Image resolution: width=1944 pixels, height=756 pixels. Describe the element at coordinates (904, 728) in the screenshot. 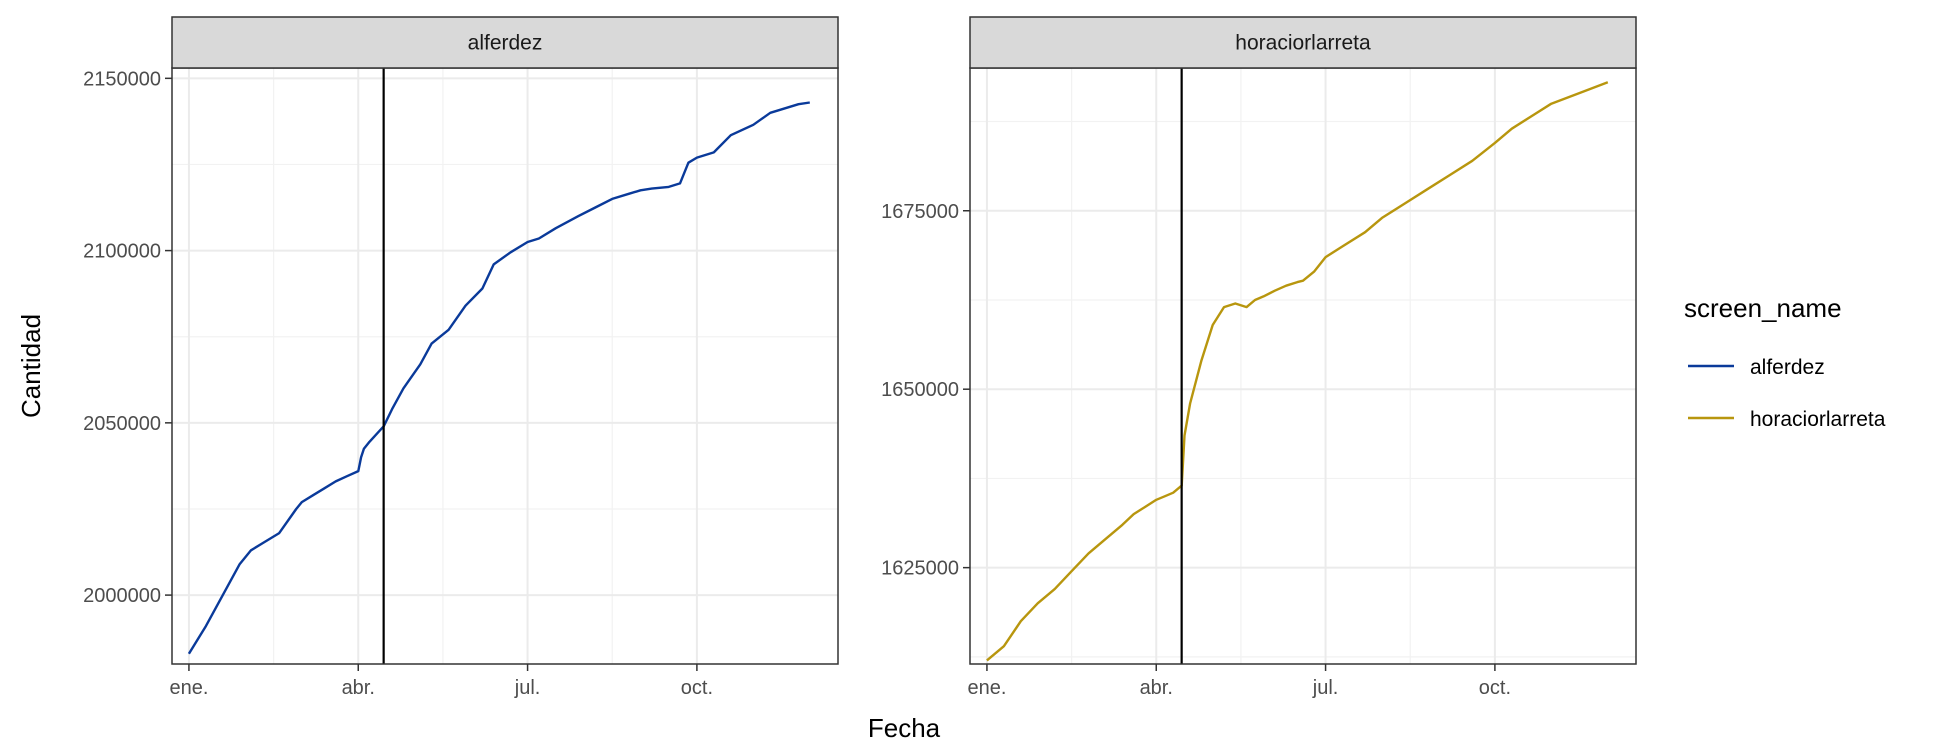

I see `x-axis-title: Fecha` at that location.